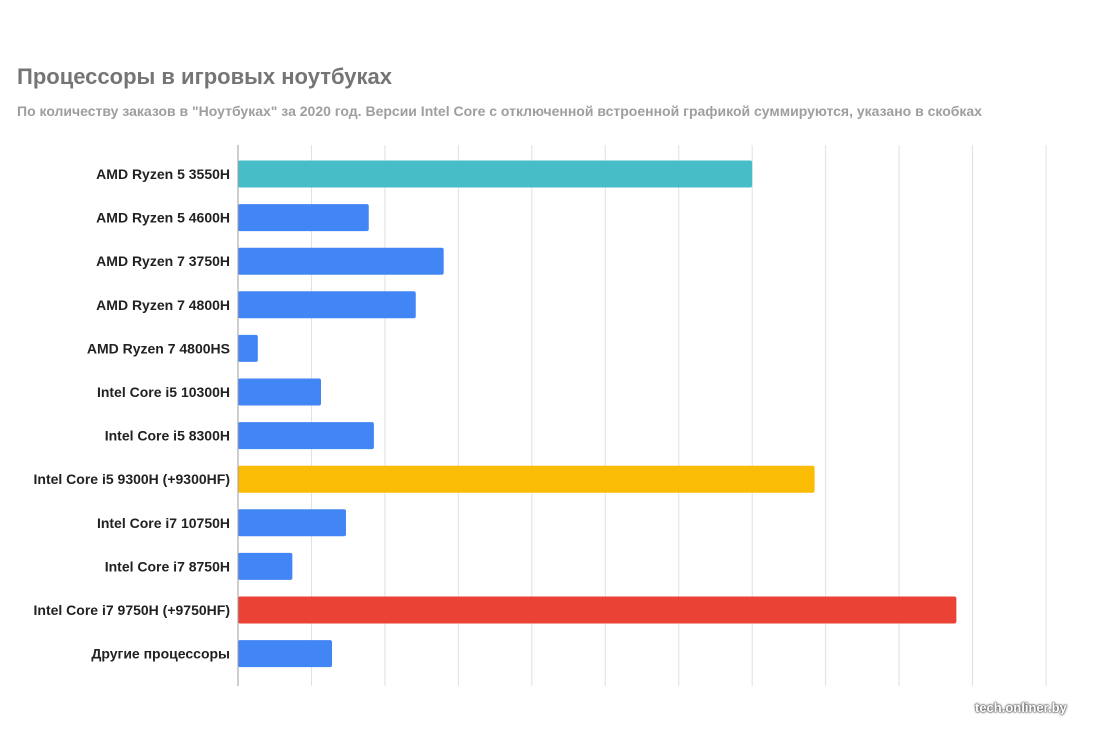 This screenshot has width=1100, height=733. Describe the element at coordinates (163, 305) in the screenshot. I see `category-label: AMD Ryzen 7 4800H` at that location.